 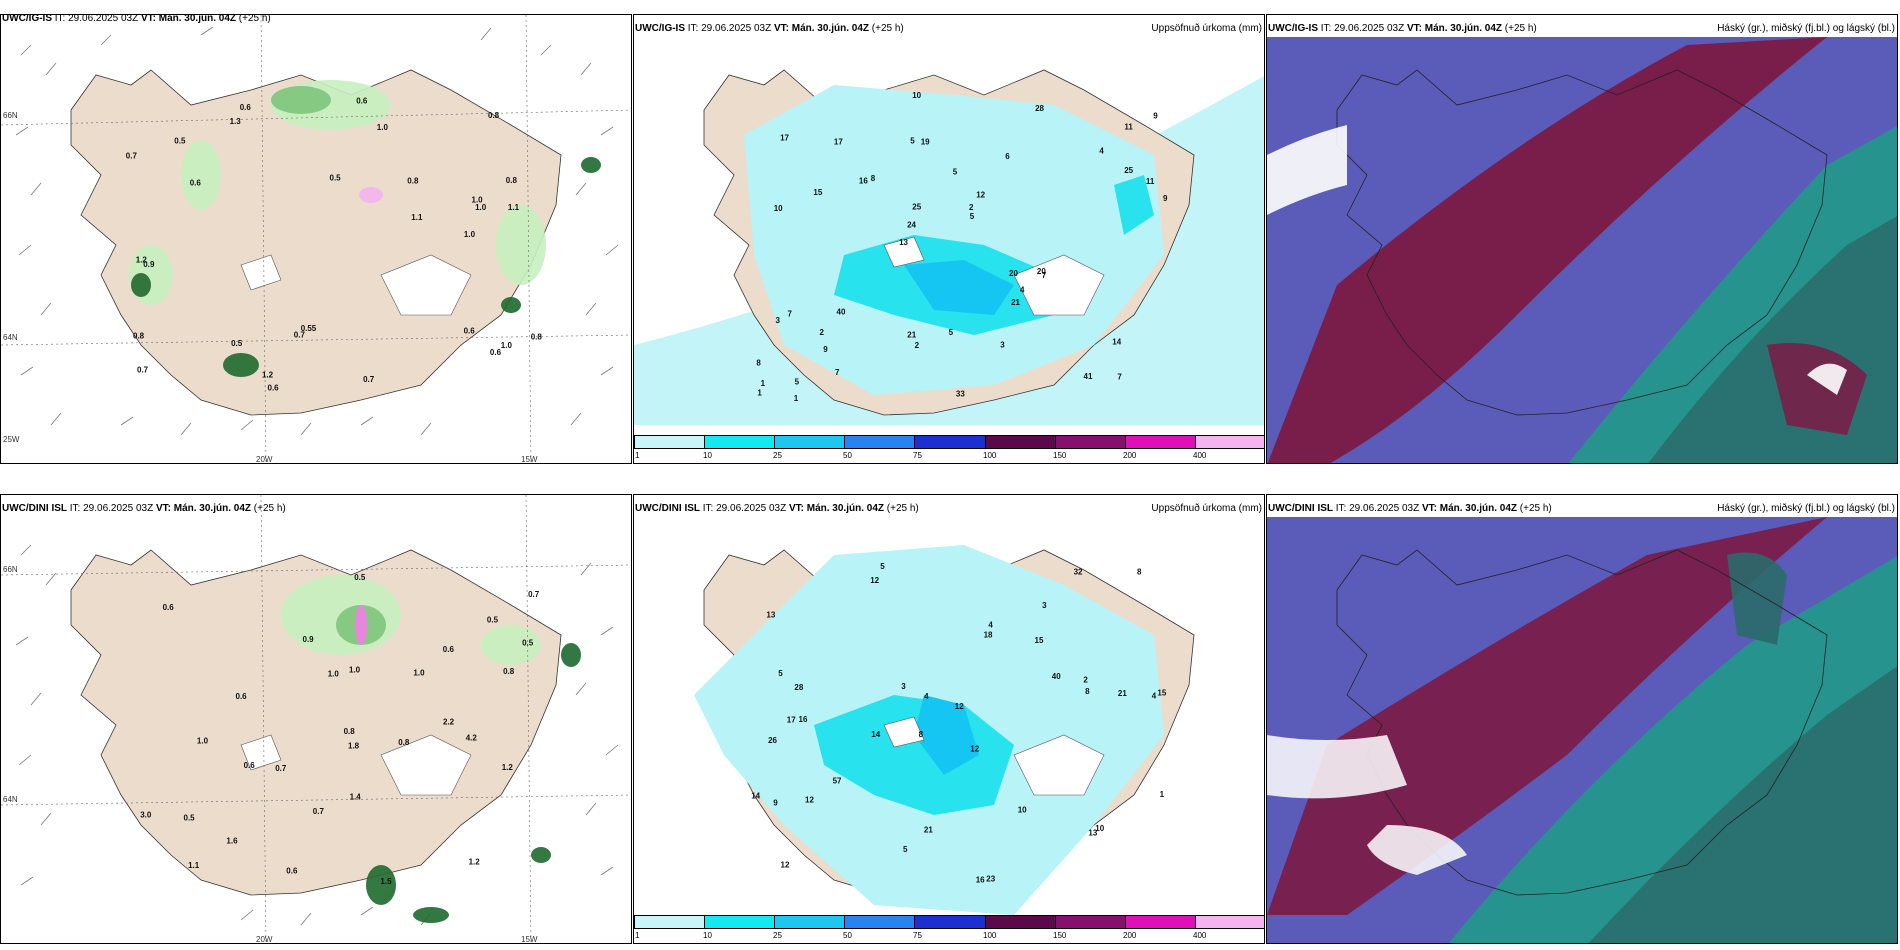 What do you see at coordinates (10, 115) in the screenshot?
I see `lat-label-66: 66N` at bounding box center [10, 115].